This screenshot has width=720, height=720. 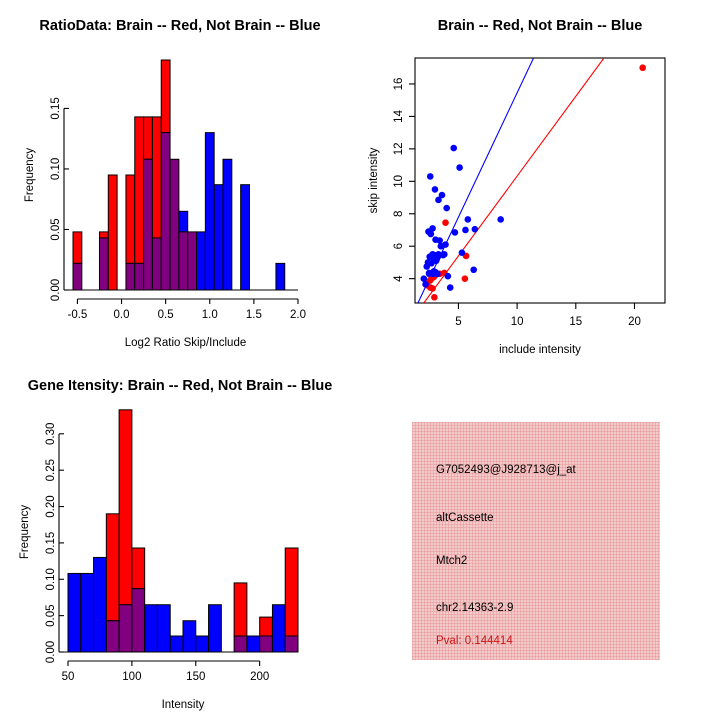 What do you see at coordinates (68, 677) in the screenshot?
I see `x-tick-label: 50` at bounding box center [68, 677].